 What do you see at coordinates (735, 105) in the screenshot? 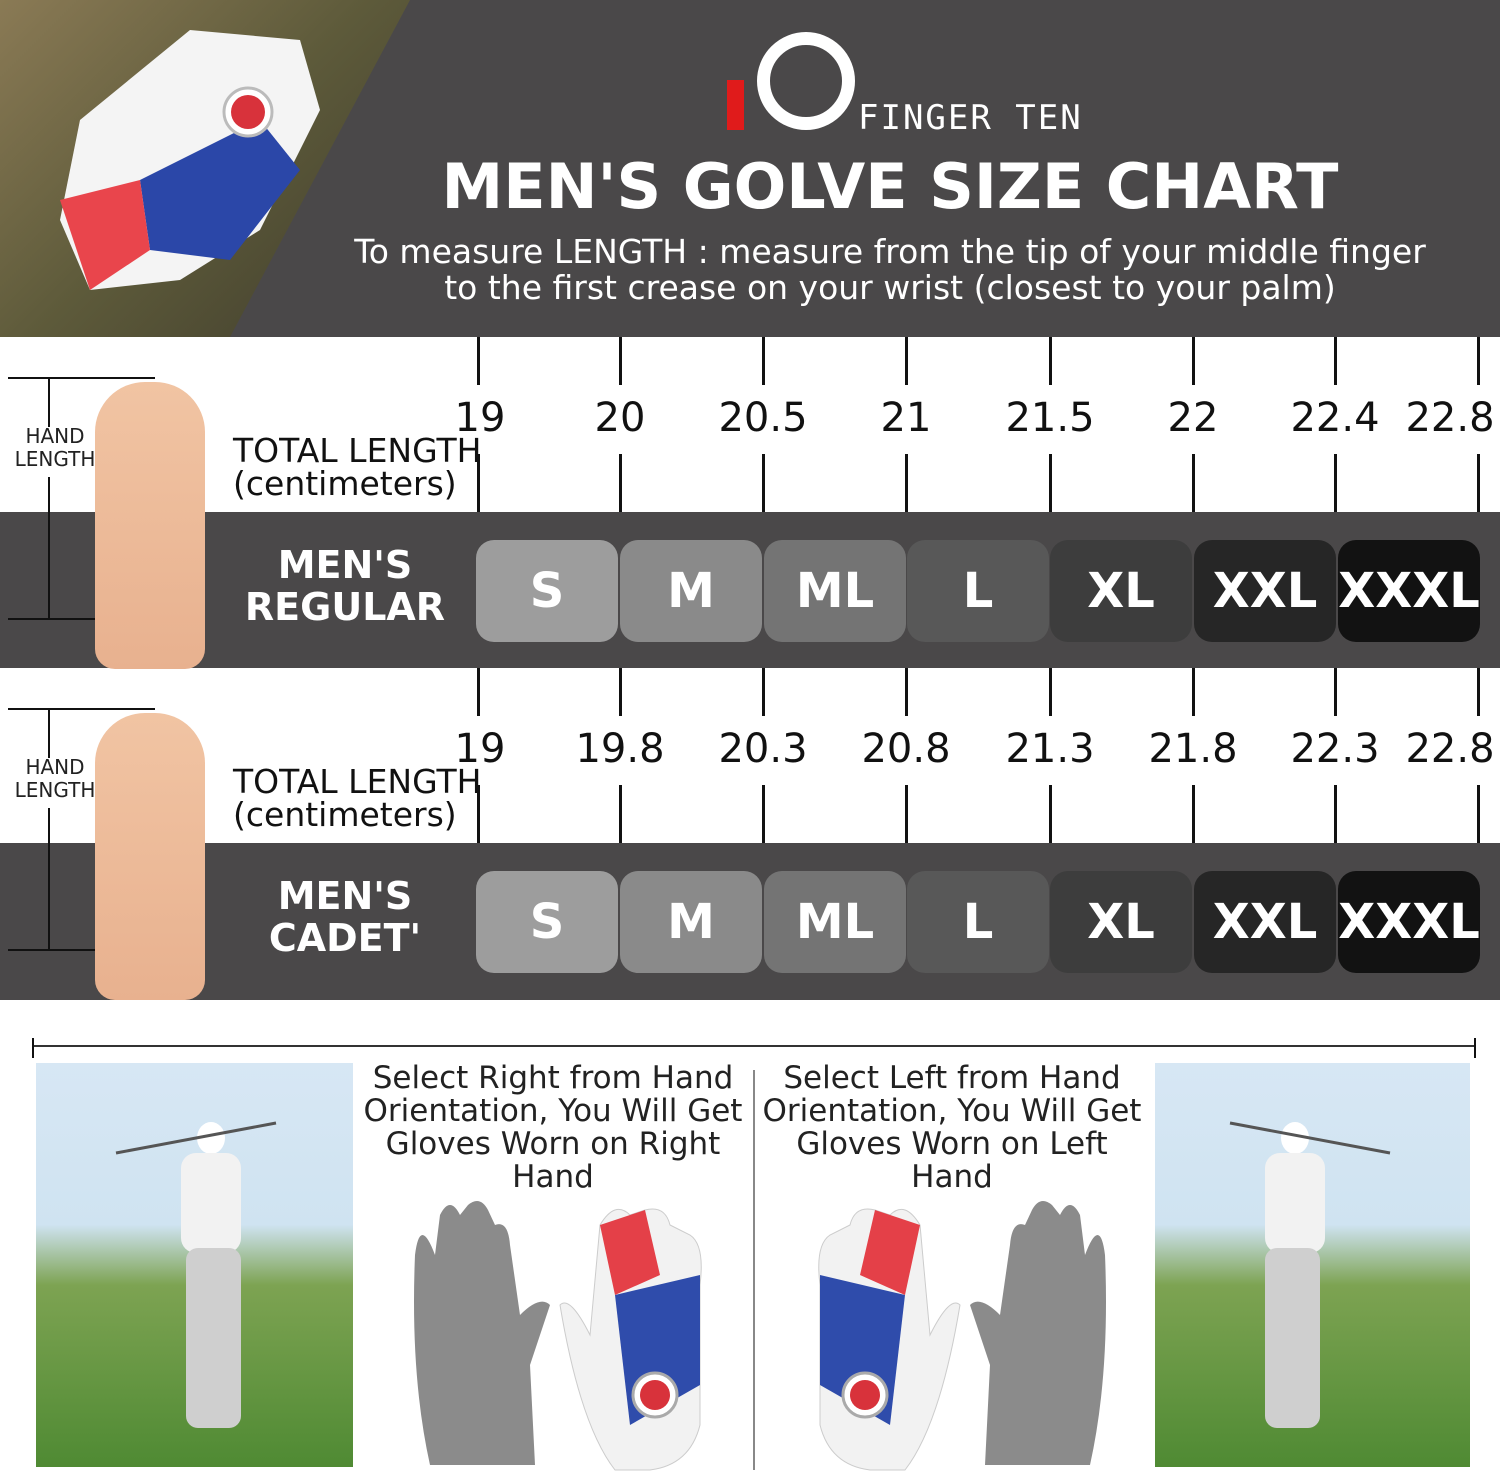
I see `logo-bar` at bounding box center [735, 105].